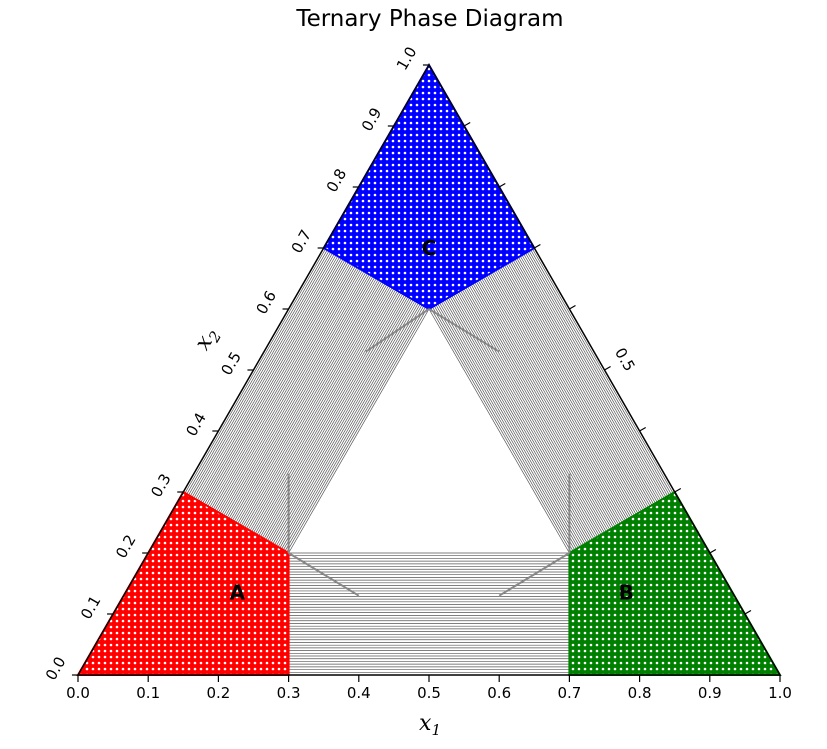 The width and height of the screenshot is (827, 749). What do you see at coordinates (499, 693) in the screenshot?
I see `bottom-tick-label: 0.6` at bounding box center [499, 693].